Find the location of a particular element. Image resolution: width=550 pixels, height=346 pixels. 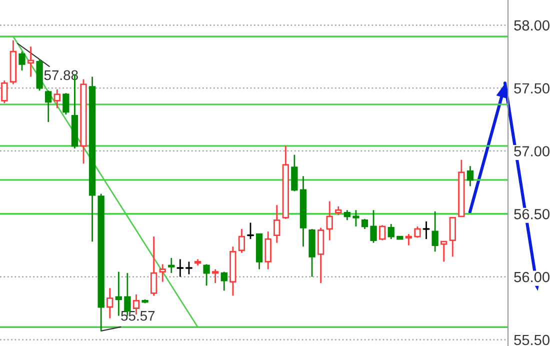

y-tick-label: 55.50 is located at coordinates (532, 340).